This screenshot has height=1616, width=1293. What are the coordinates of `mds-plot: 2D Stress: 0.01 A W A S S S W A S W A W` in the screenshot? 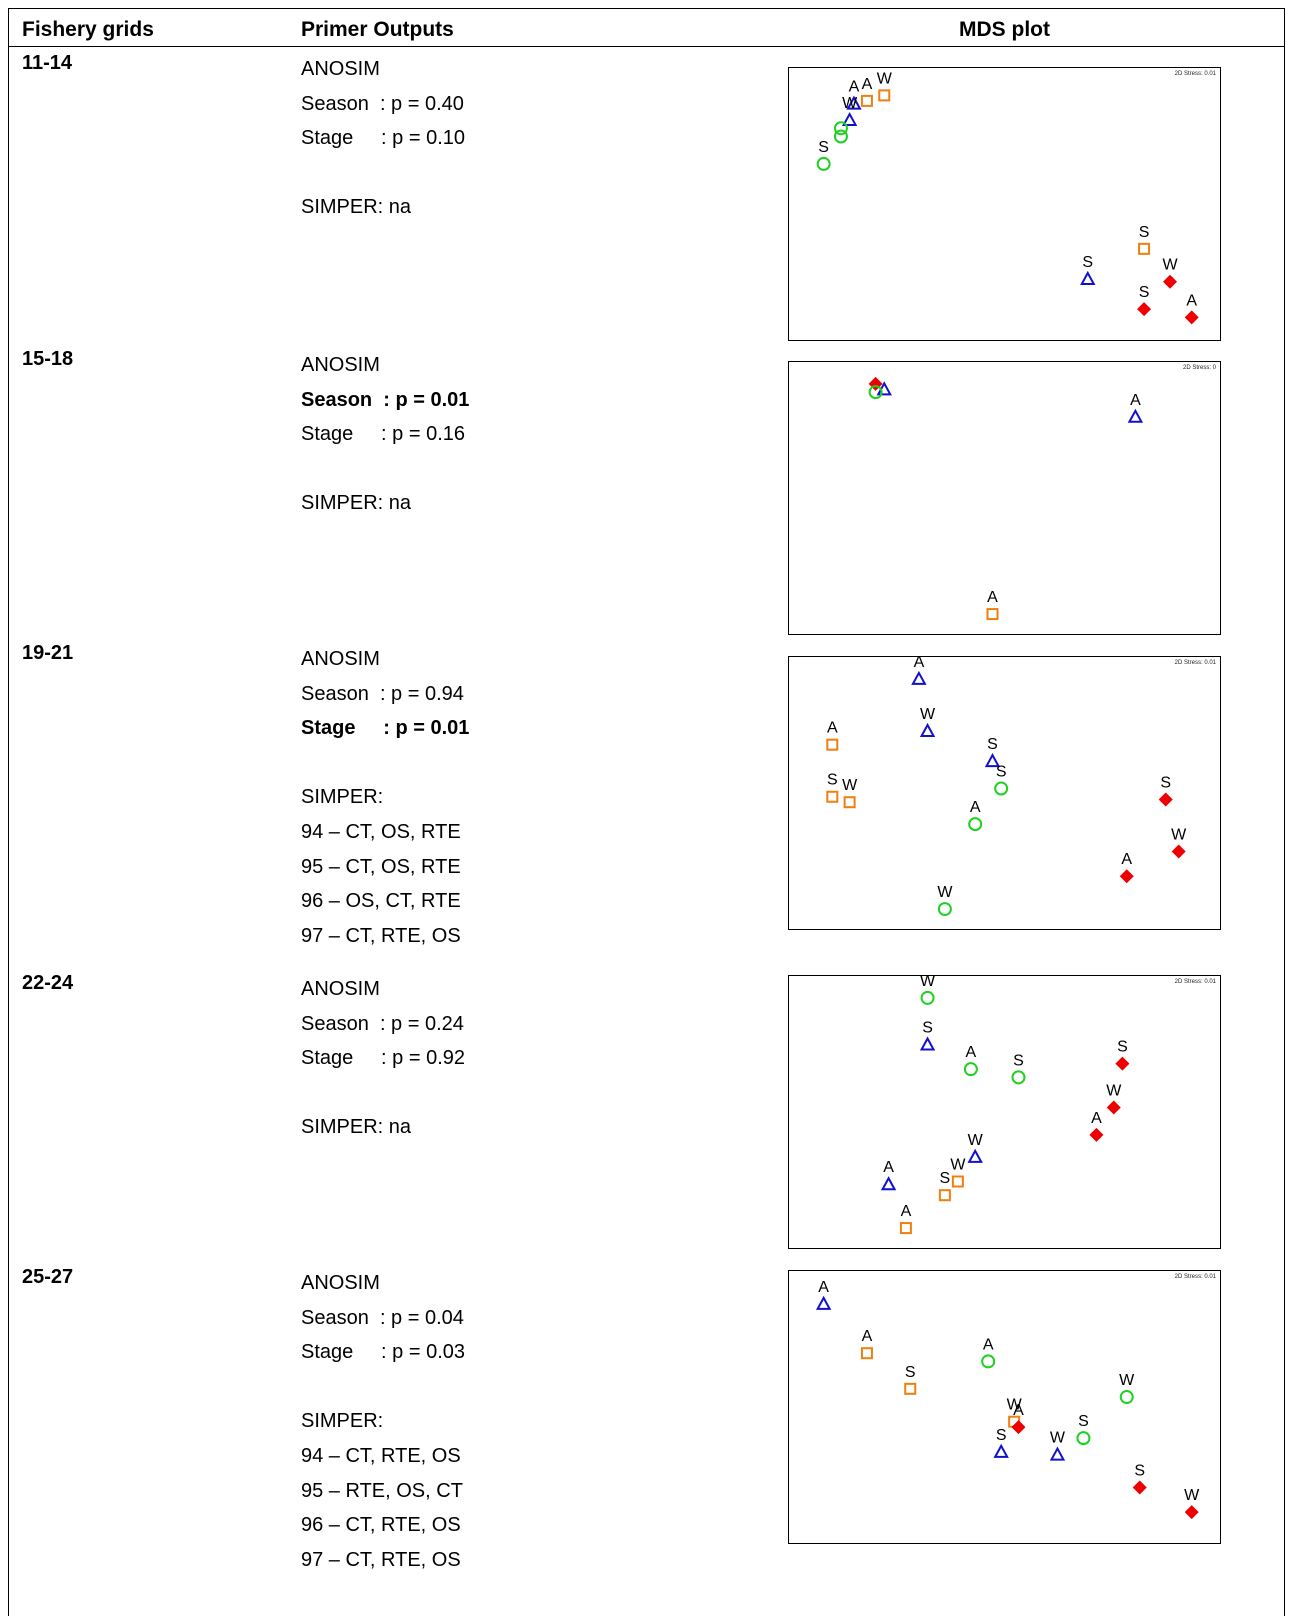 It's located at (1004, 793).